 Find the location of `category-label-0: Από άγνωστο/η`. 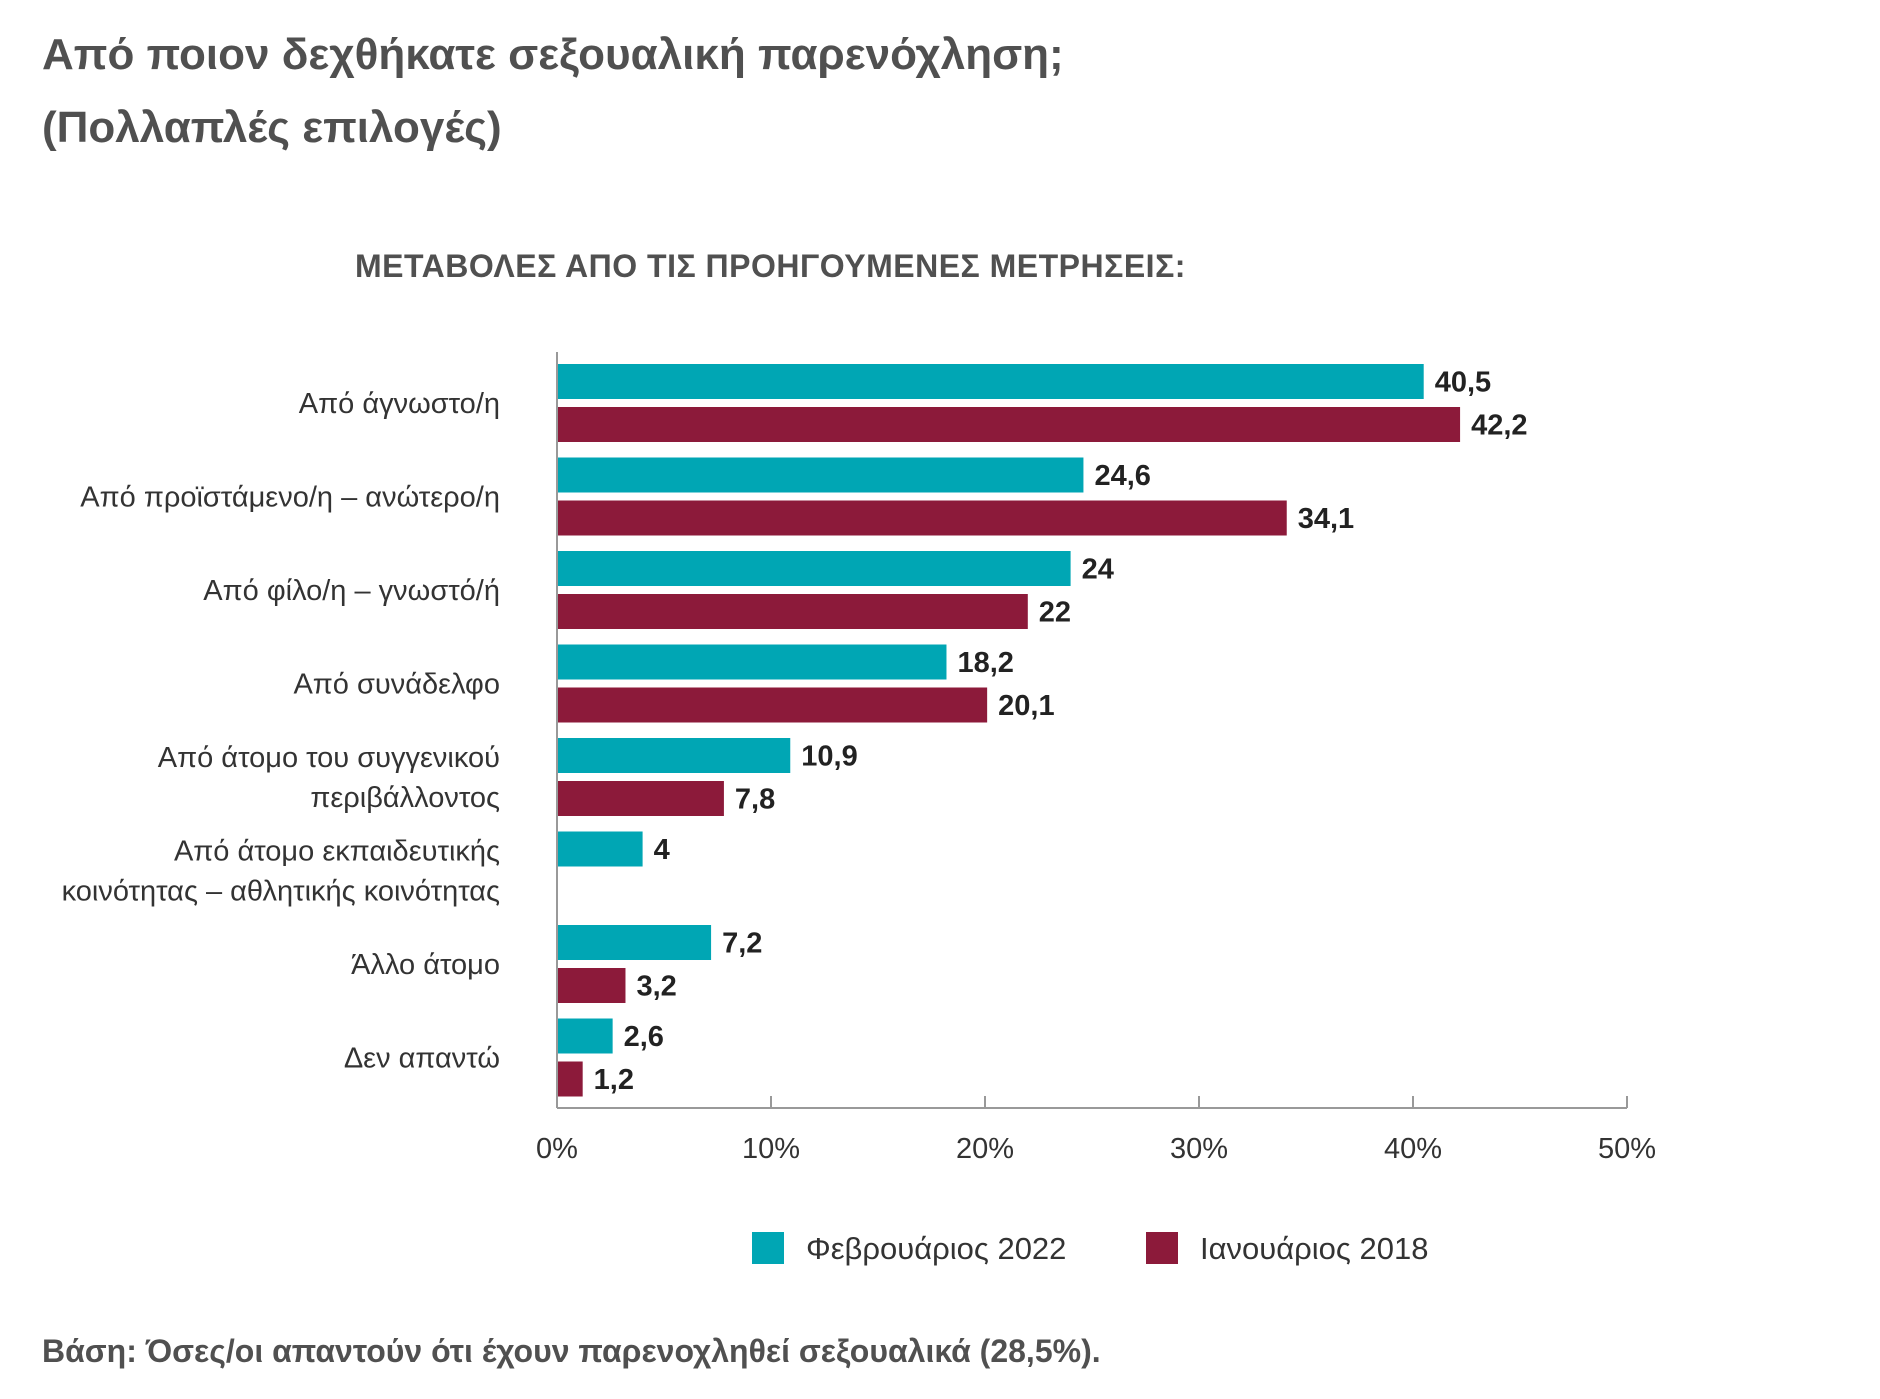

category-label-0: Από άγνωστο/η is located at coordinates (399, 404).